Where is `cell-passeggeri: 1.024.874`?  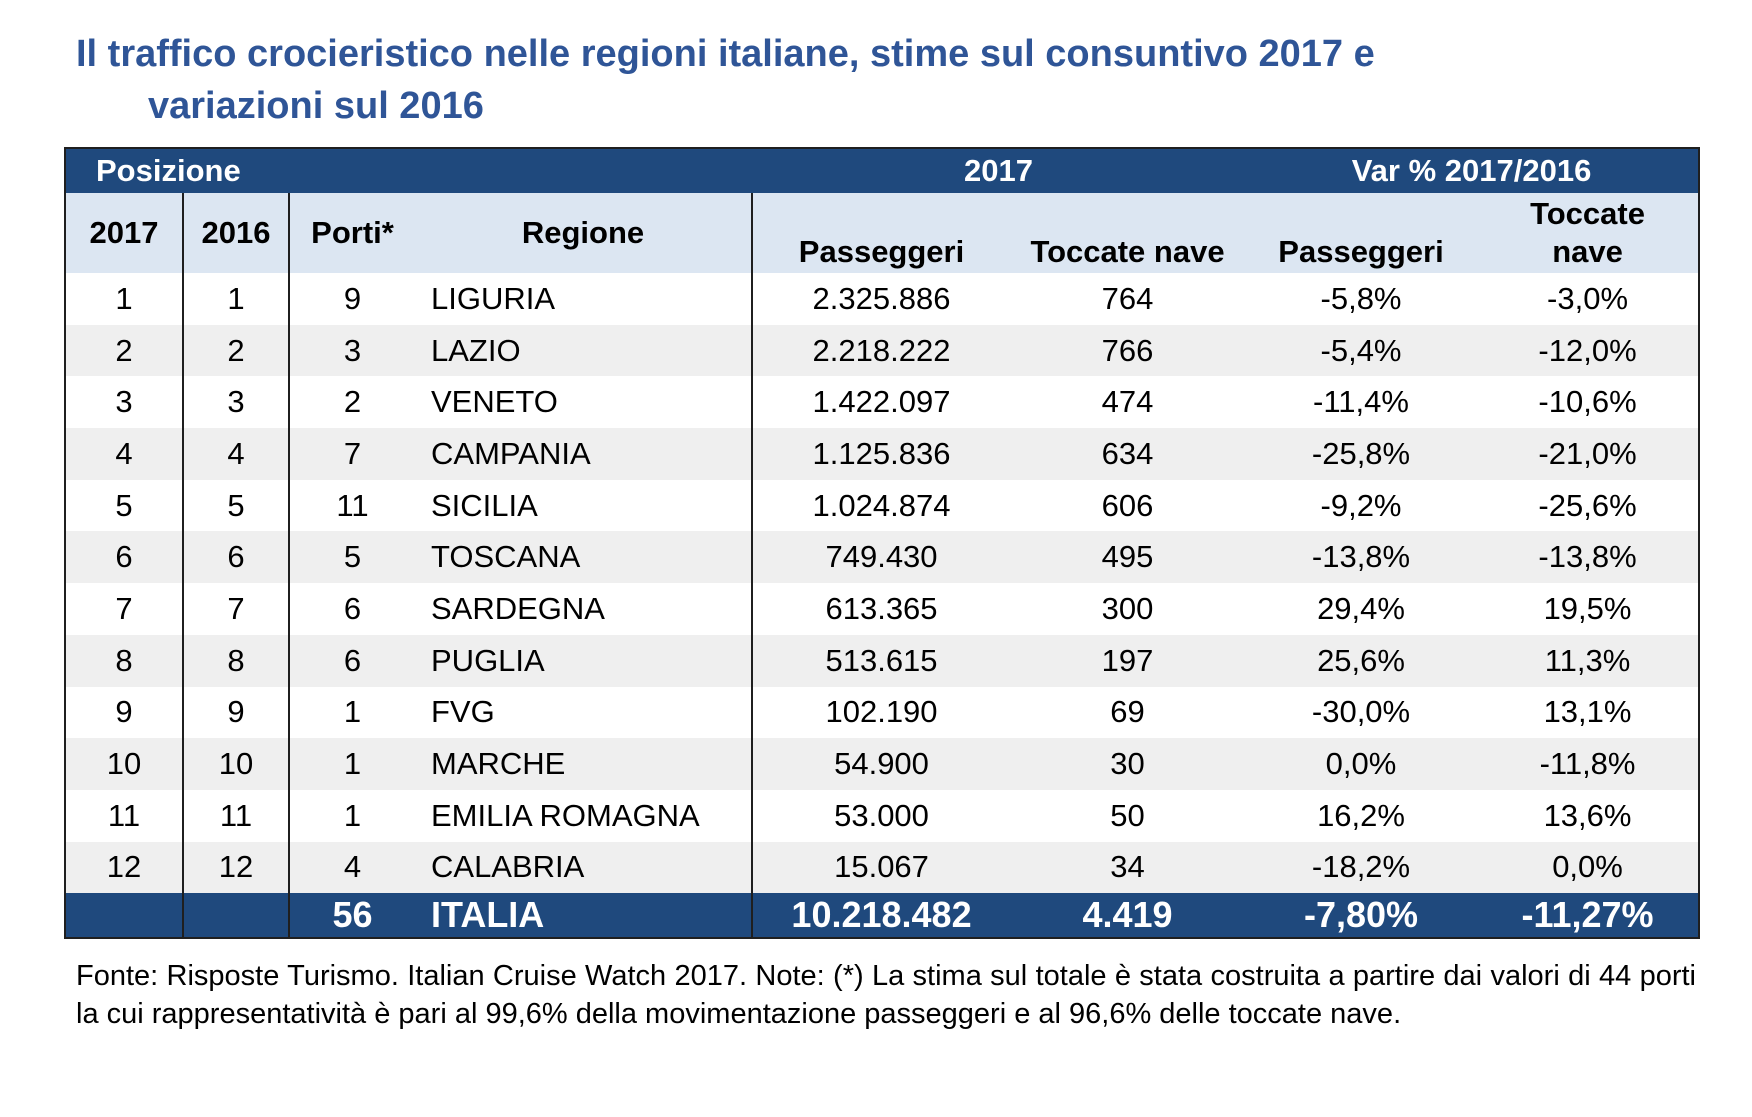
cell-passeggeri: 1.024.874 is located at coordinates (881, 505).